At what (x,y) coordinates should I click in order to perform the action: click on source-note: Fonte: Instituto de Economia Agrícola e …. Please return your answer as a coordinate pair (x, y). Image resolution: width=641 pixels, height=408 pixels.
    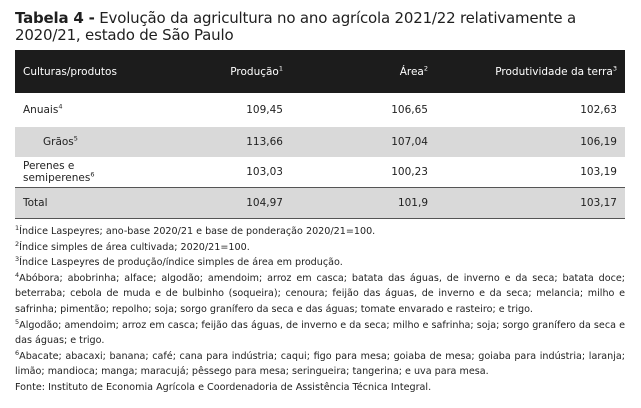
    Looking at the image, I should click on (223, 387).